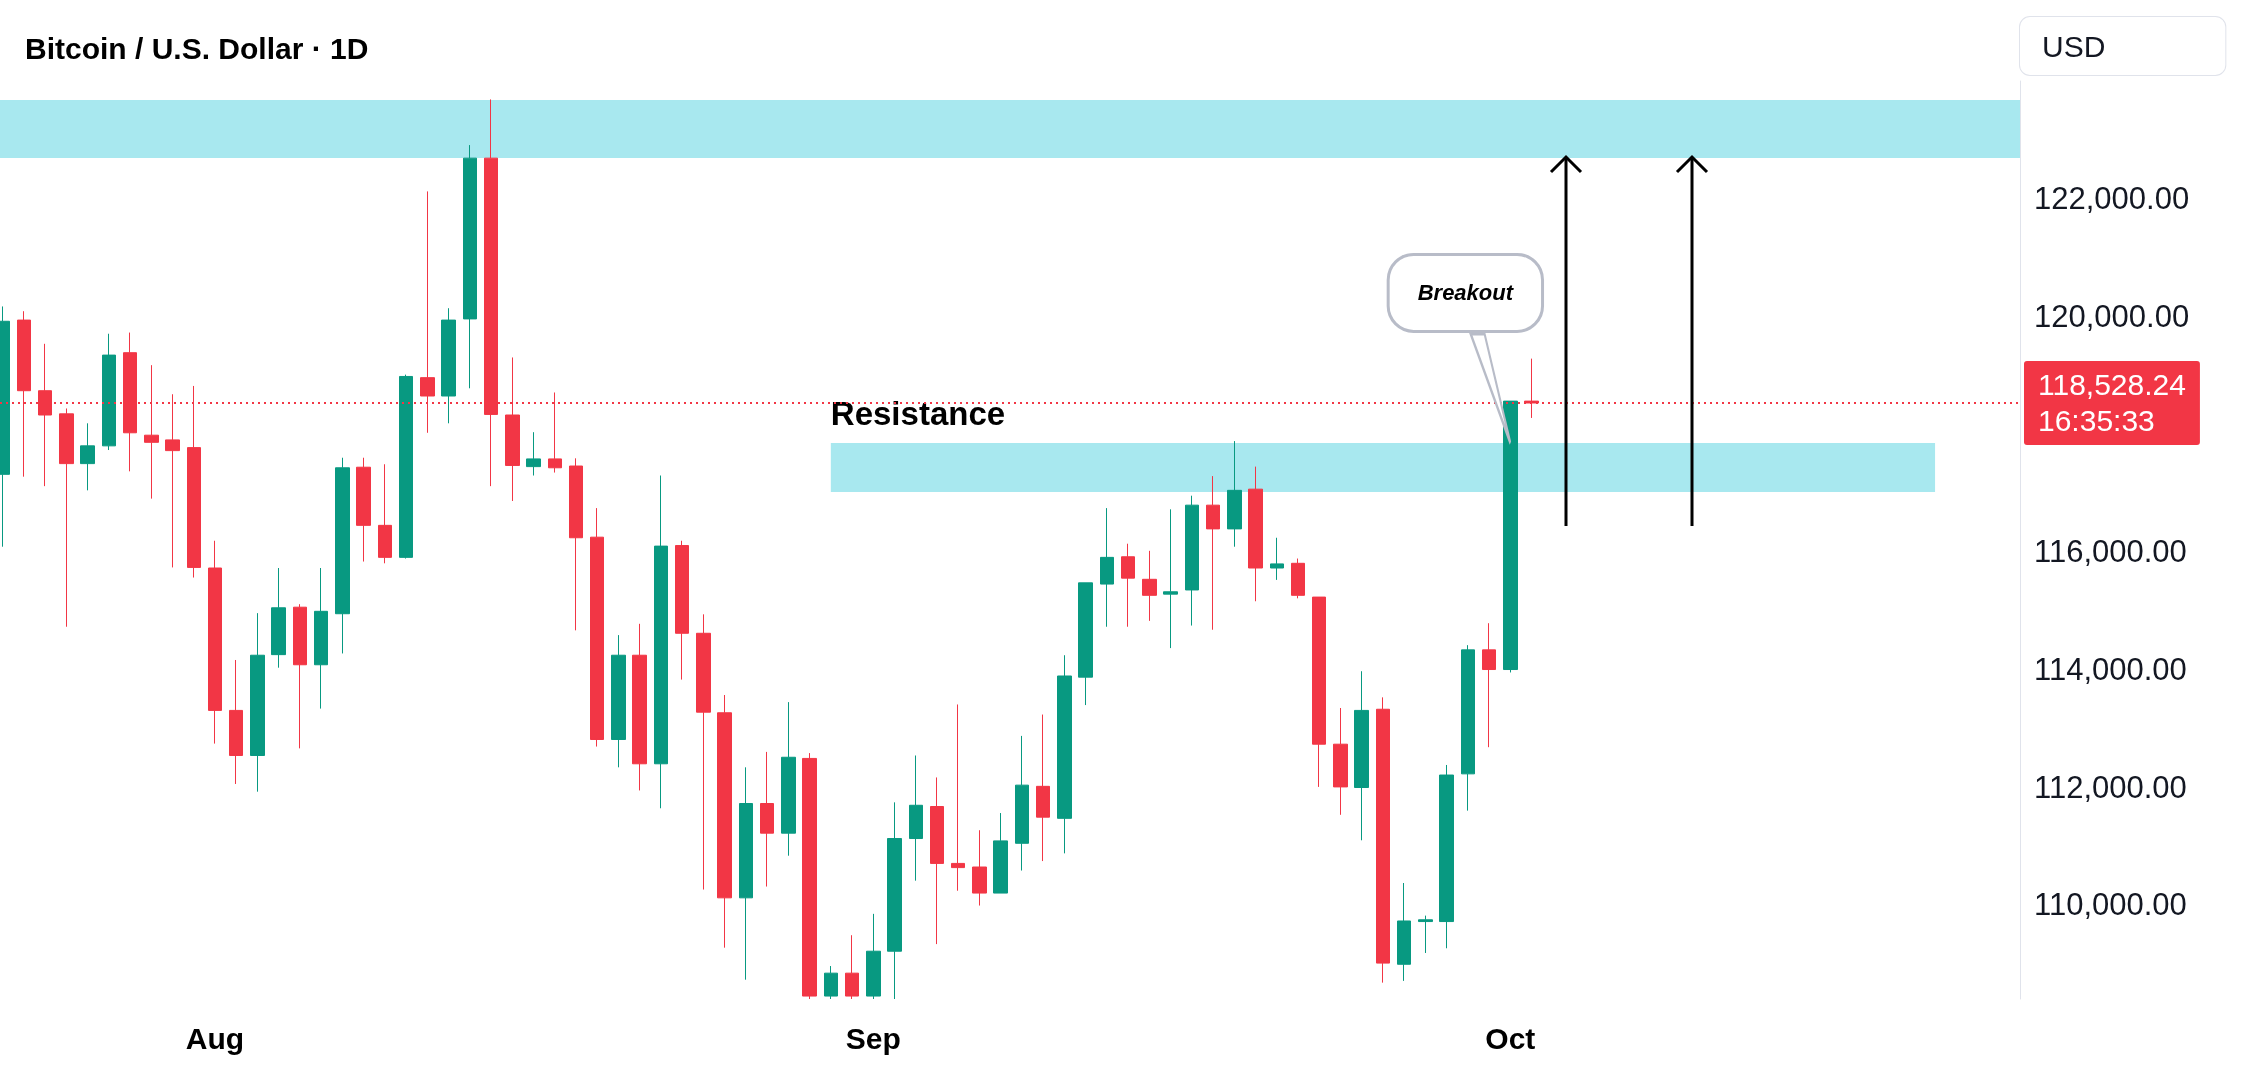 The image size is (2241, 1077). What do you see at coordinates (215, 1038) in the screenshot?
I see `x-tick-label: Aug` at bounding box center [215, 1038].